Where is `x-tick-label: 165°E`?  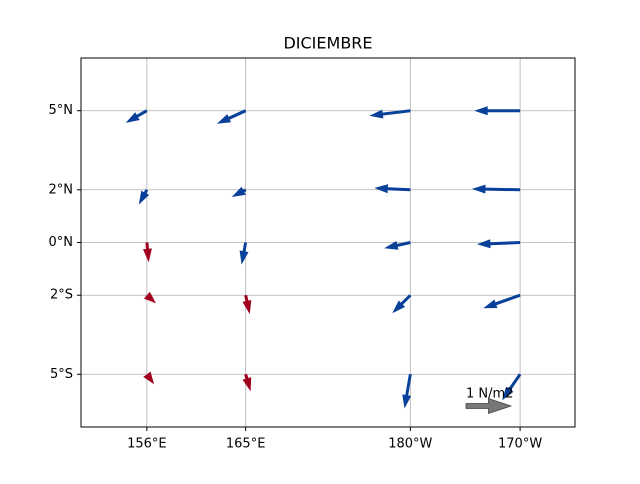
x-tick-label: 165°E is located at coordinates (246, 444).